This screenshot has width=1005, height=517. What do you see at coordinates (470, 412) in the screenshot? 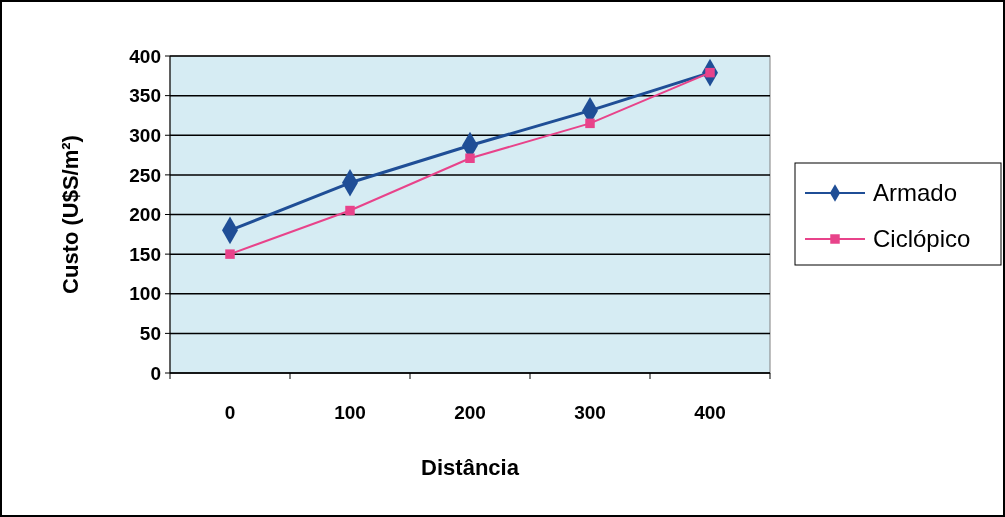
I see `x-tick-label: 200` at bounding box center [470, 412].